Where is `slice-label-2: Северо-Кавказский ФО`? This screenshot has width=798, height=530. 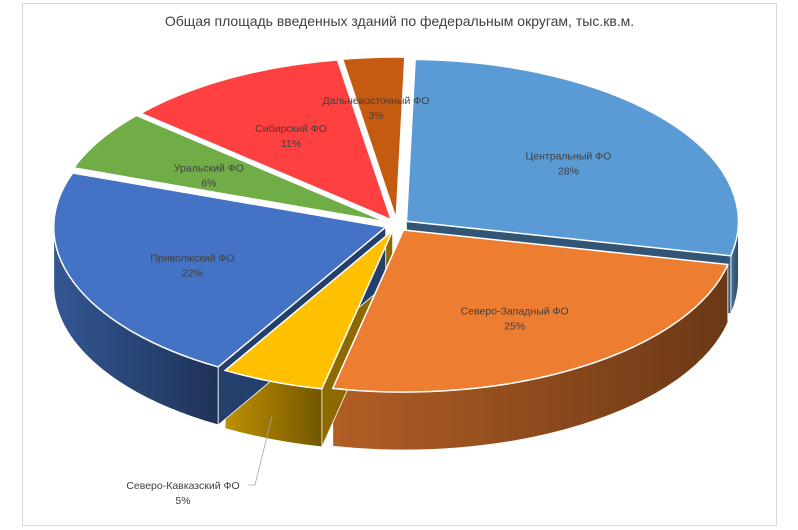 slice-label-2: Северо-Кавказский ФО is located at coordinates (182, 486).